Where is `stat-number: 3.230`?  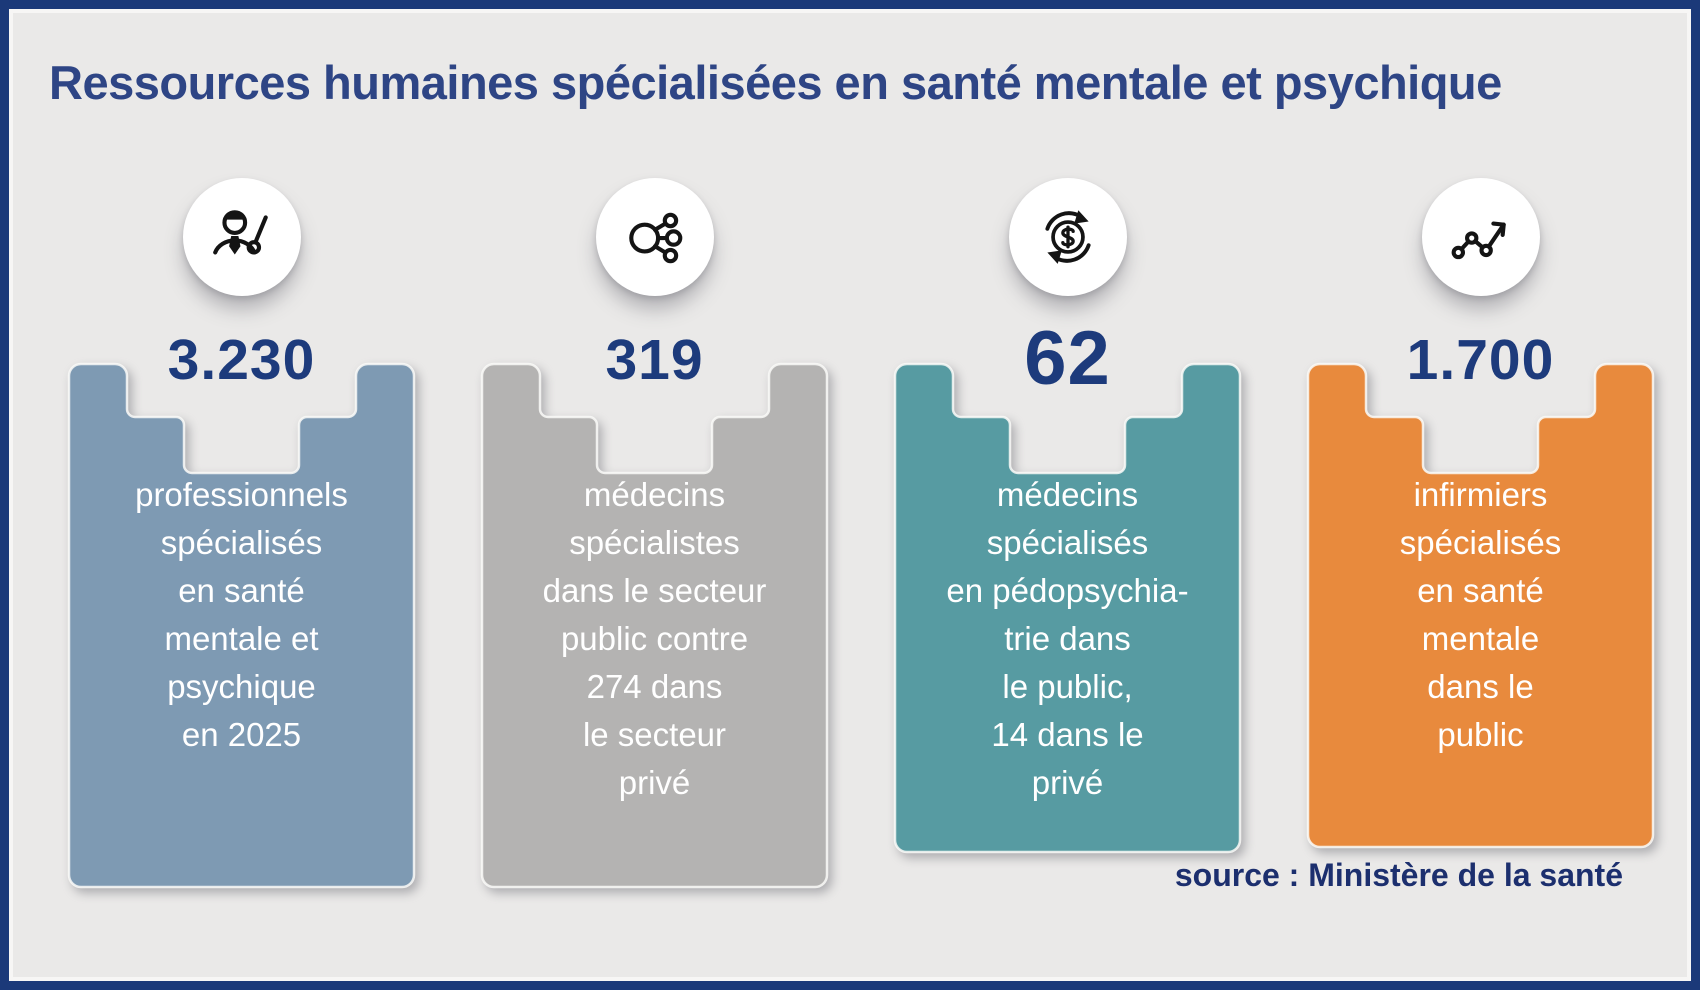 stat-number: 3.230 is located at coordinates (241, 360).